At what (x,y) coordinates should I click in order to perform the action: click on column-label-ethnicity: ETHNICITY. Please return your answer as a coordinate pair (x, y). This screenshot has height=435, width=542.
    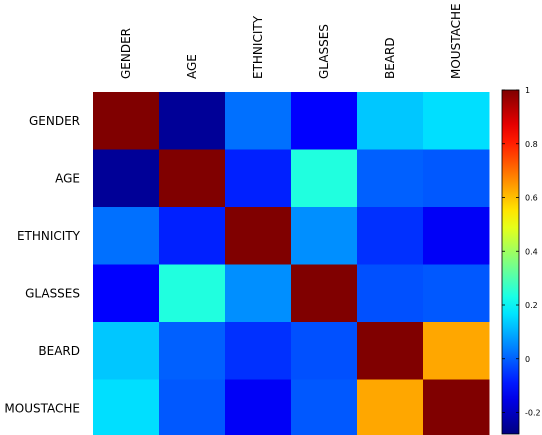
    Looking at the image, I should click on (258, 47).